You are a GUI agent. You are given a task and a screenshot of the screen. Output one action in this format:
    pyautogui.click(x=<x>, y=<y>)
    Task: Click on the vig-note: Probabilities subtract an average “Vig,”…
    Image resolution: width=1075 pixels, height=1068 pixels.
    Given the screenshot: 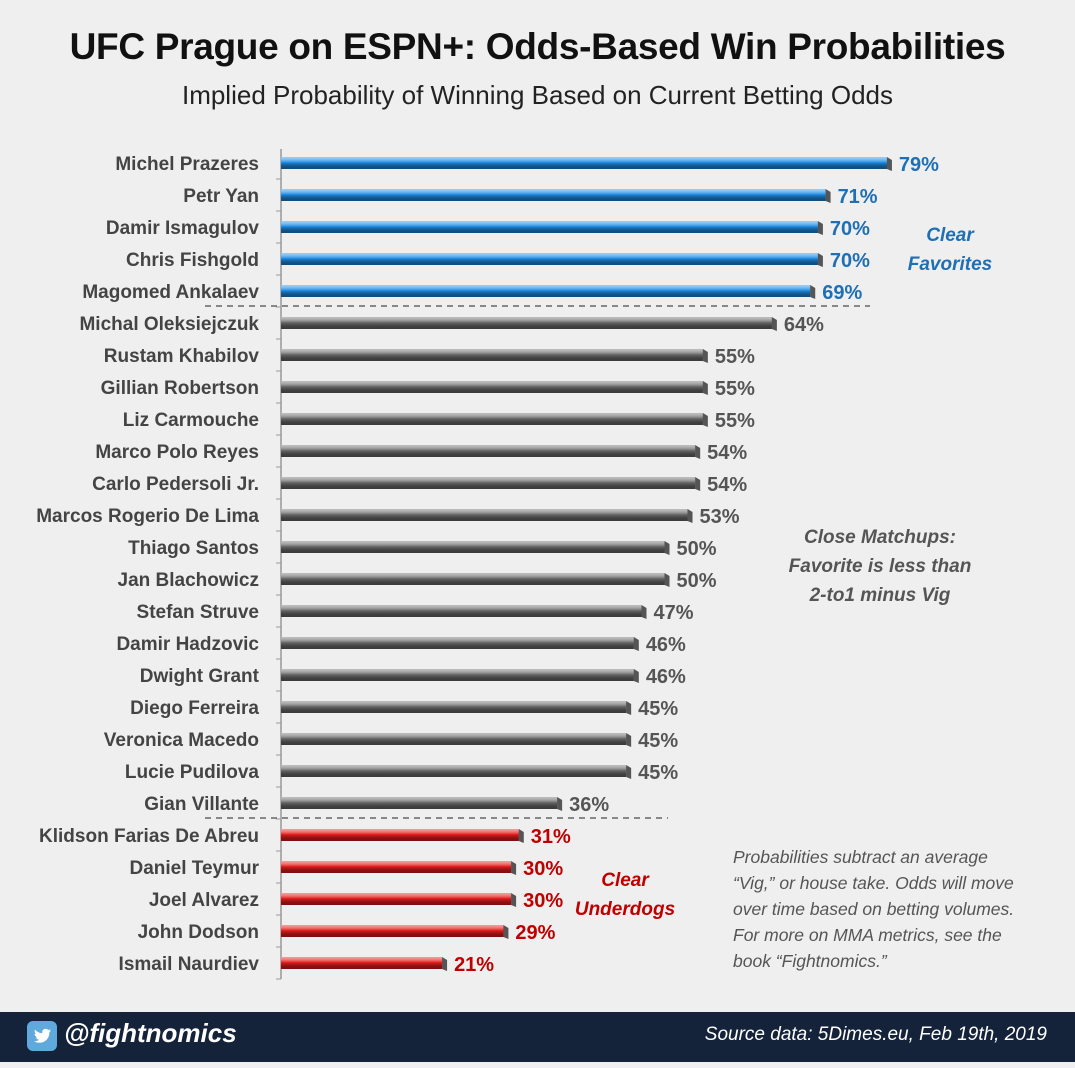 What is the action you would take?
    pyautogui.click(x=903, y=909)
    